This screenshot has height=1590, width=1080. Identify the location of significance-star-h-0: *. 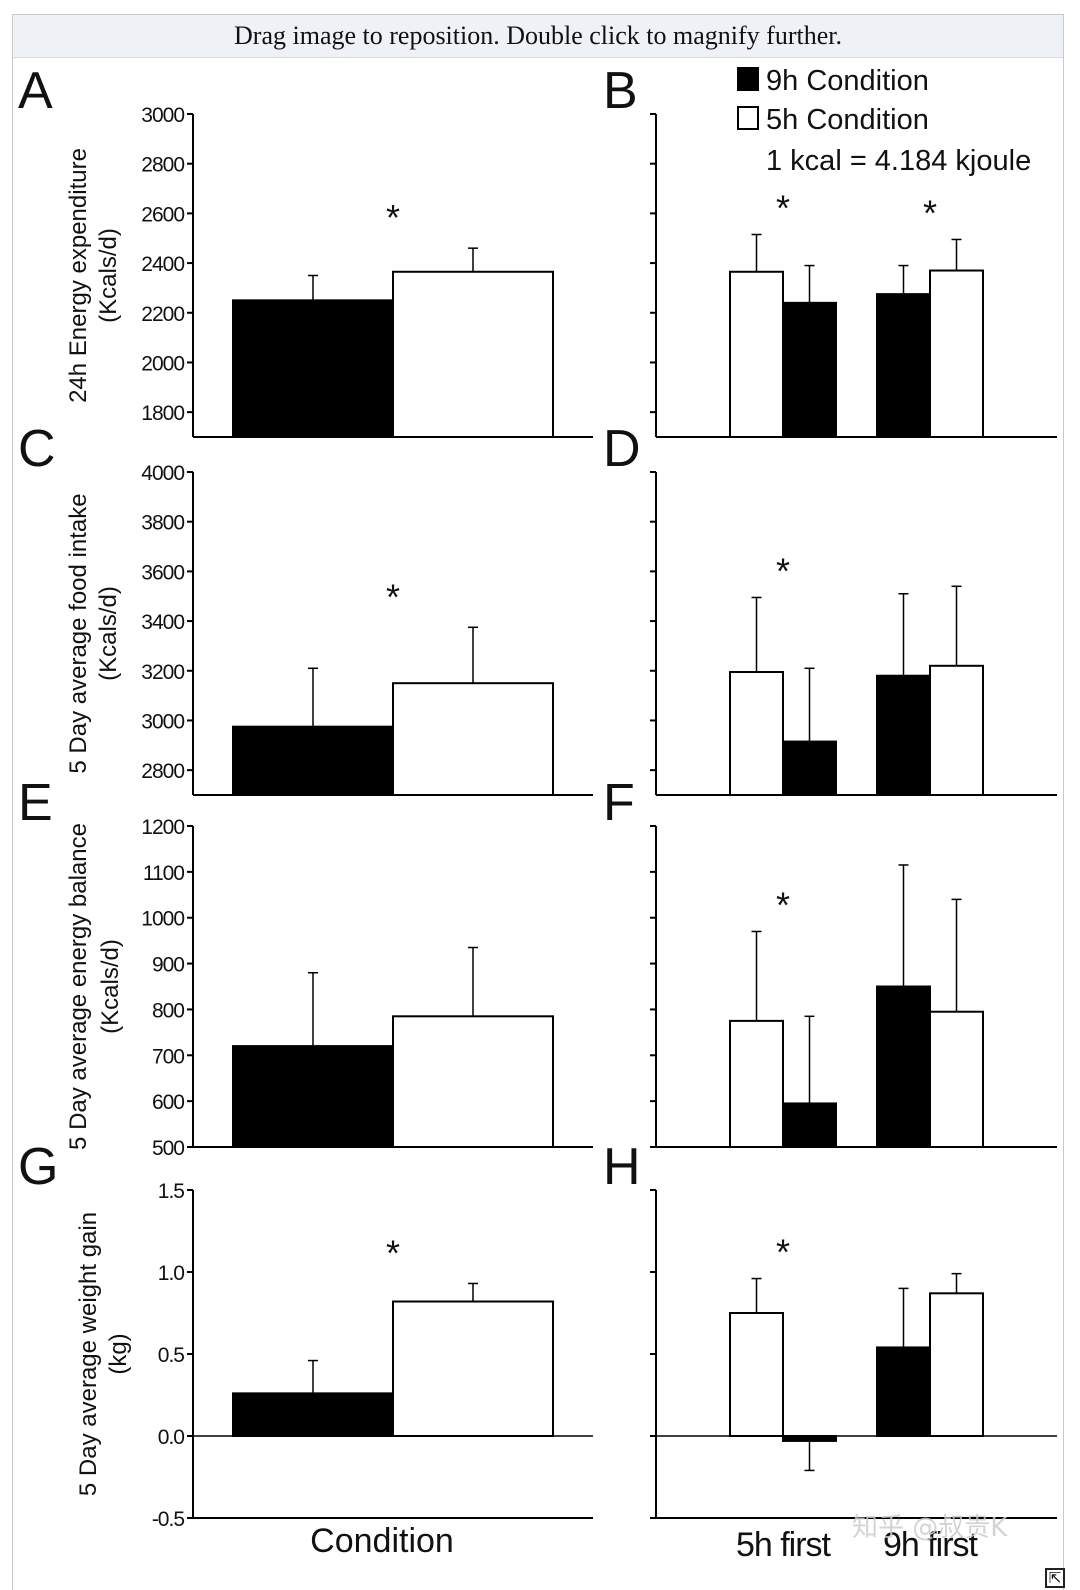
(783, 1252).